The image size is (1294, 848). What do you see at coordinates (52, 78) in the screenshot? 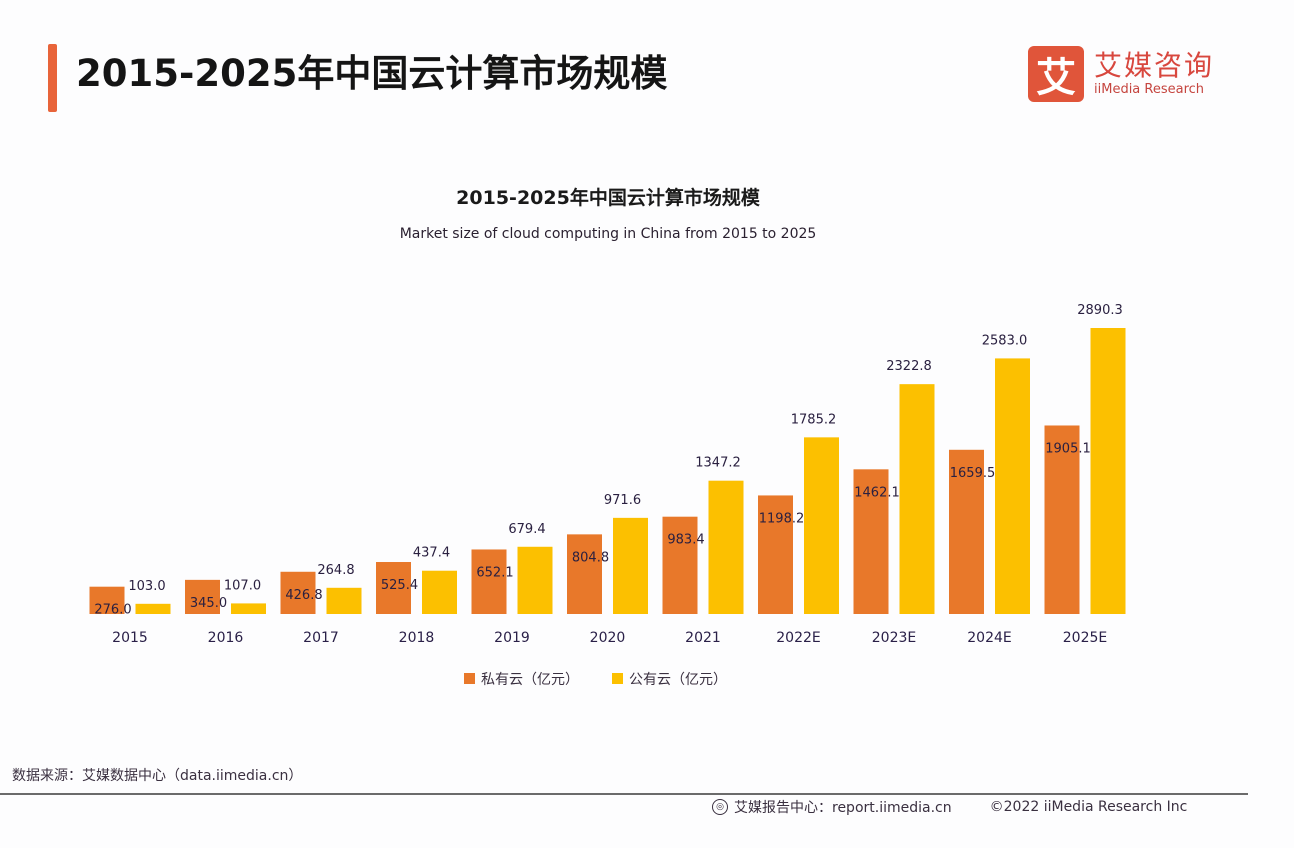
I see `title-accent-bar` at bounding box center [52, 78].